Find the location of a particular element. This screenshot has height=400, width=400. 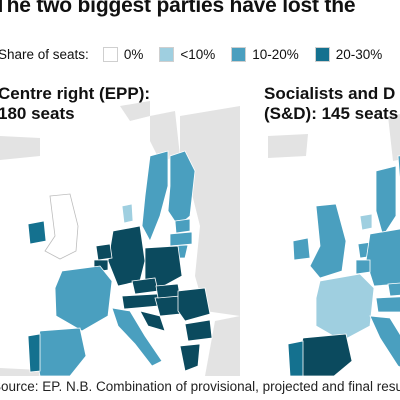

country-belgium is located at coordinates (363, 267).